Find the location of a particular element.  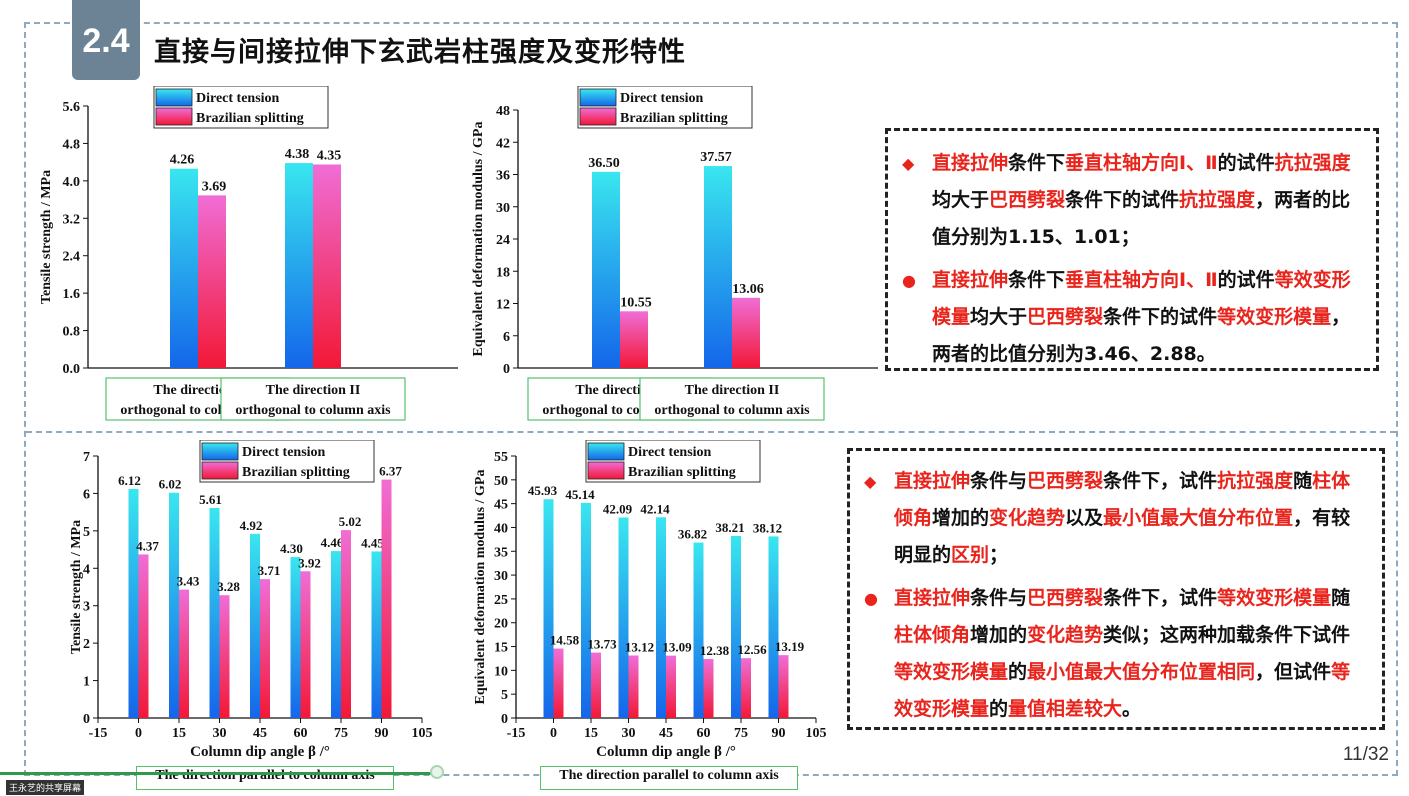

note-text: 以及 is located at coordinates (1084, 518).